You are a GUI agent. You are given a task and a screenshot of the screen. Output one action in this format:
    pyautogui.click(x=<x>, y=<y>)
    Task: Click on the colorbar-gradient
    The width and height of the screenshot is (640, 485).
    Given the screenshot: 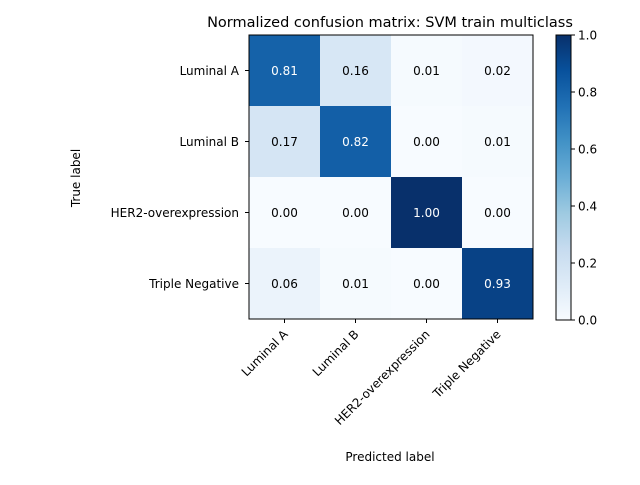 What is the action you would take?
    pyautogui.click(x=563, y=177)
    